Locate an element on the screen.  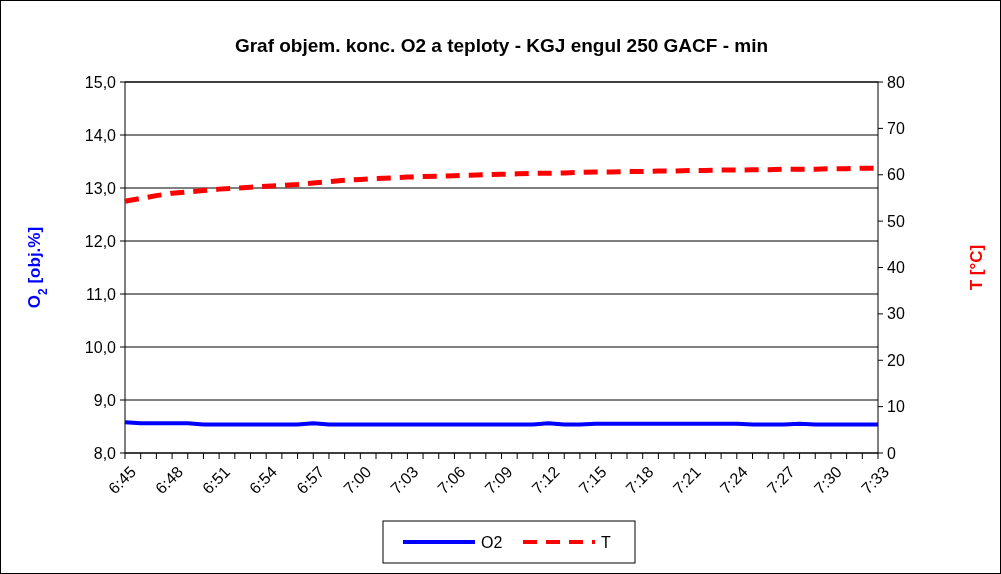
y-tick-label: 14,0 is located at coordinates (100, 135).